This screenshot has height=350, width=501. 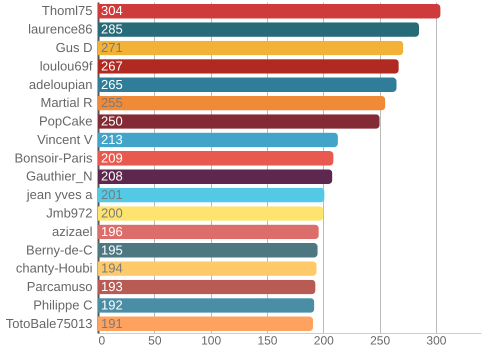 What do you see at coordinates (112, 47) in the screenshot?
I see `data-label: 271` at bounding box center [112, 47].